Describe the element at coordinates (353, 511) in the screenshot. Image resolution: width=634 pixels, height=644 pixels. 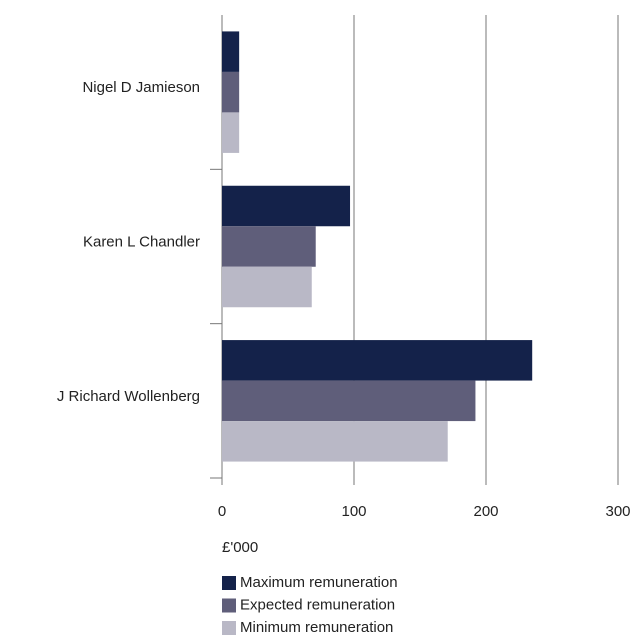
I see `x-tick-label: 100` at that location.